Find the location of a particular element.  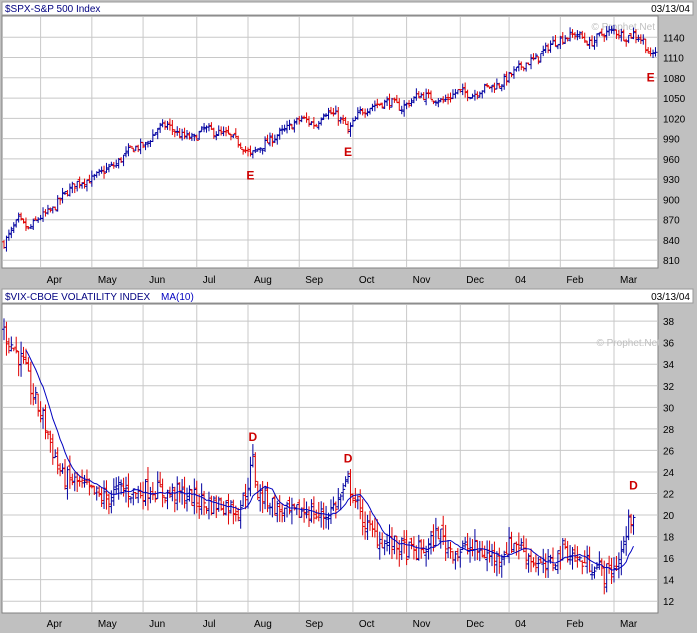

y-tick-label: 14 is located at coordinates (669, 581).